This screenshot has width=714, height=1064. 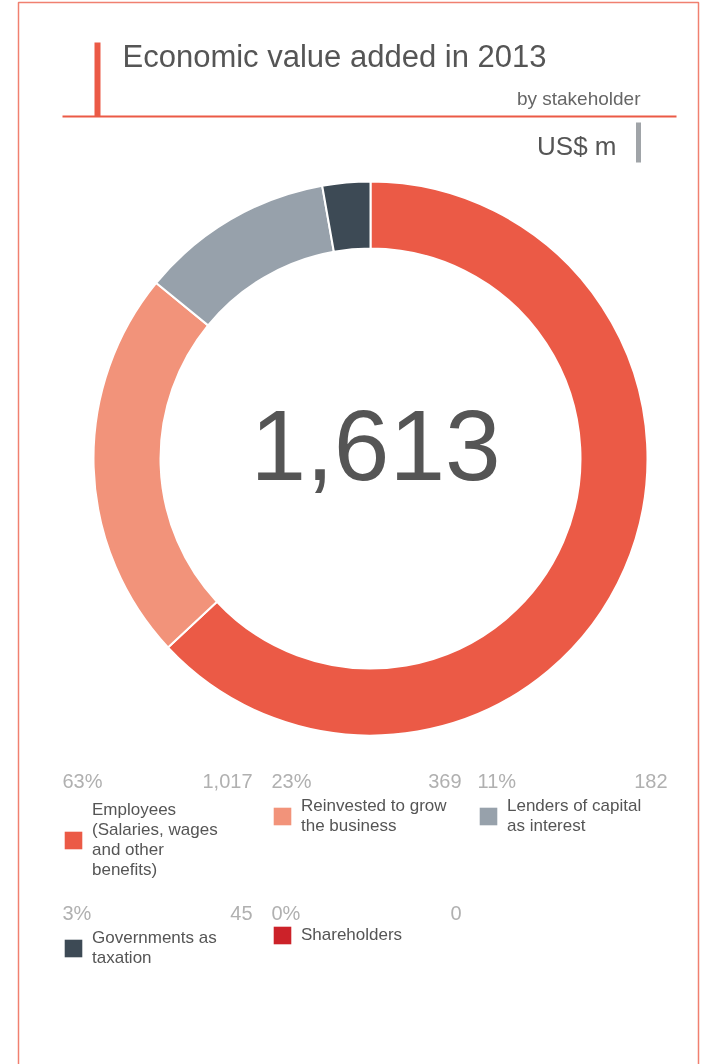 What do you see at coordinates (574, 816) in the screenshot?
I see `legend-label: Lenders of capital as interest` at bounding box center [574, 816].